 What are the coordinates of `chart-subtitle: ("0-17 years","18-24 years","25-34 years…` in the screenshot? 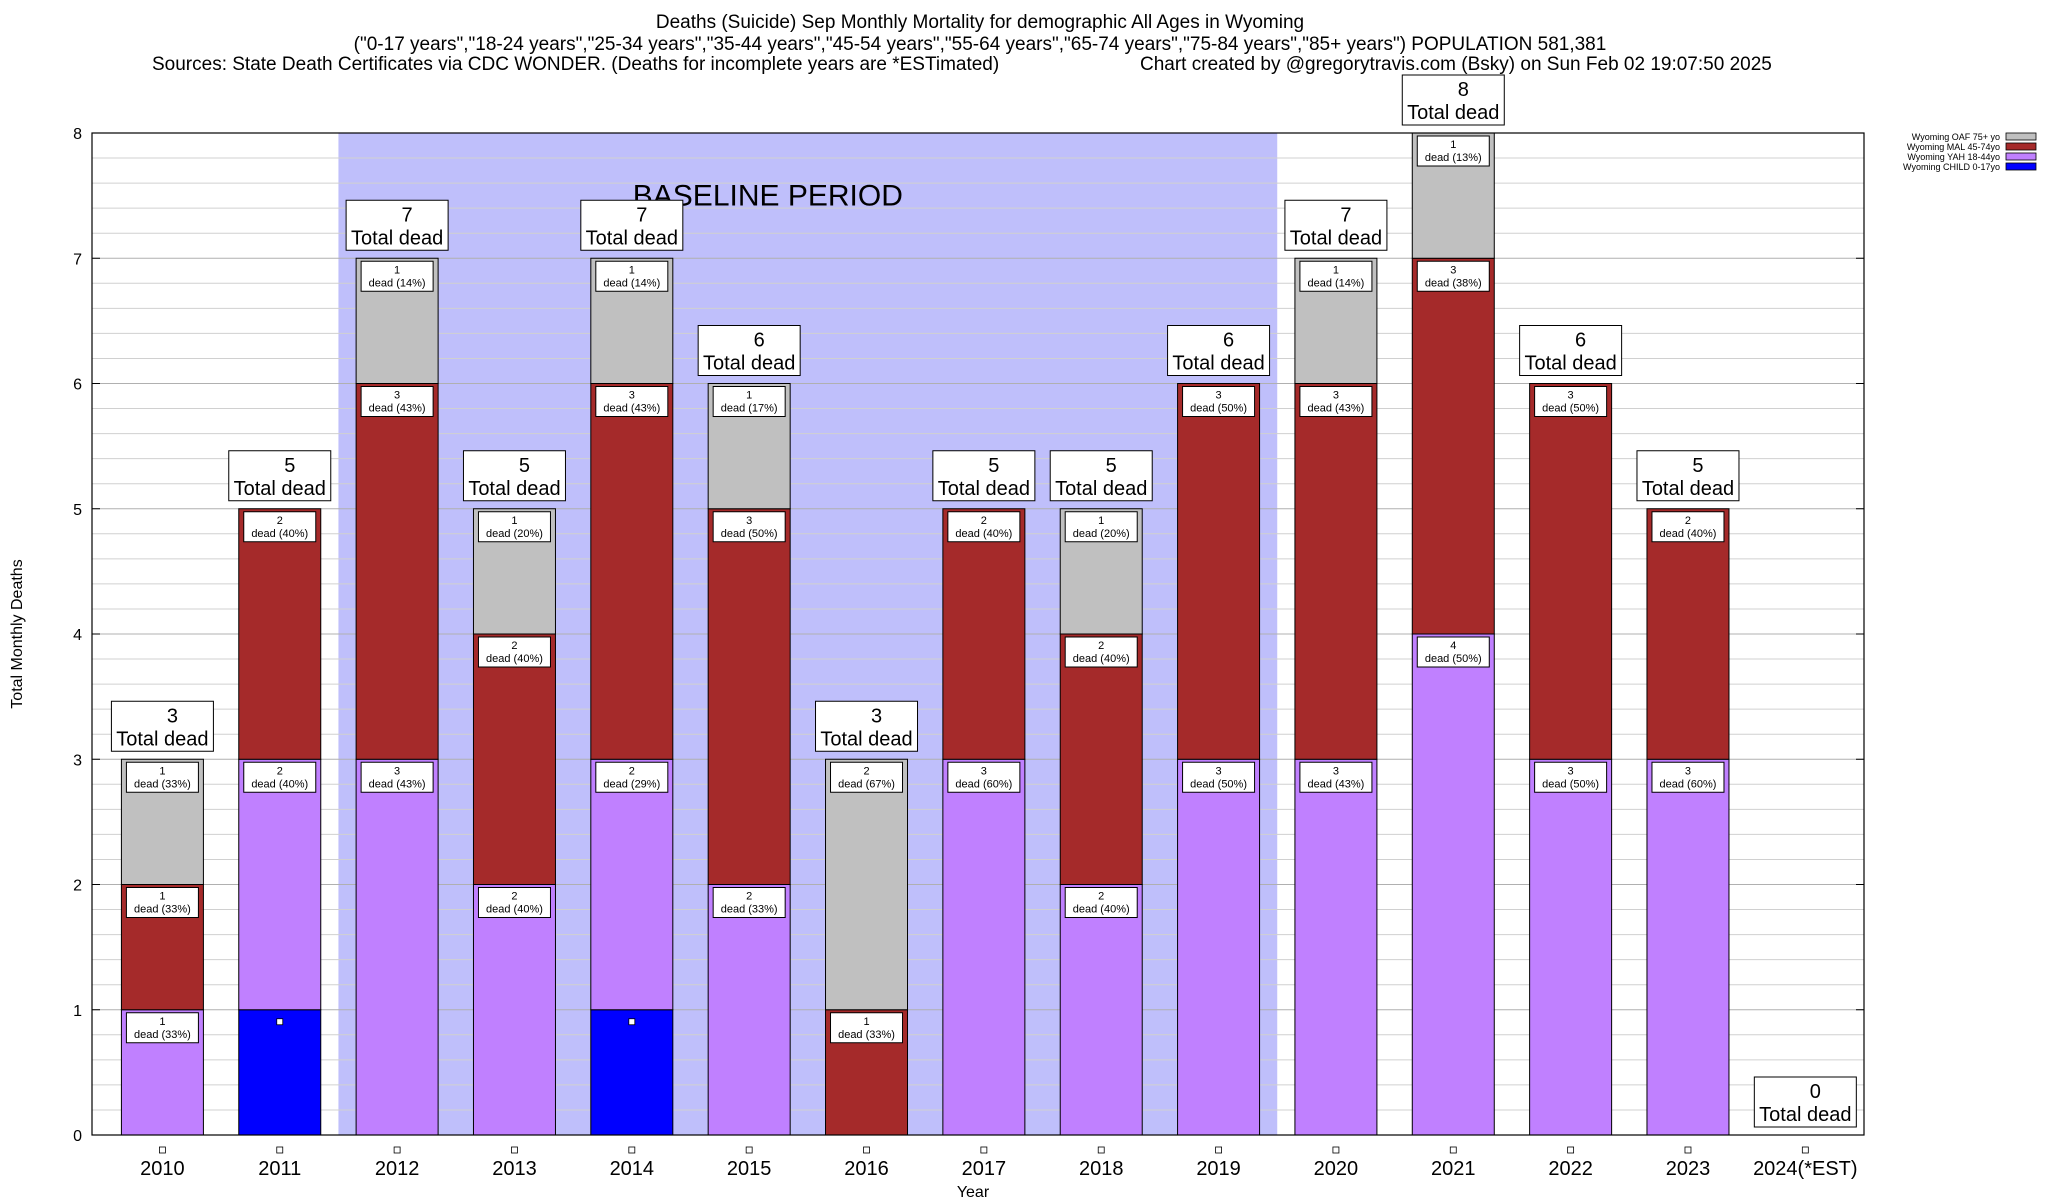 It's located at (980, 44).